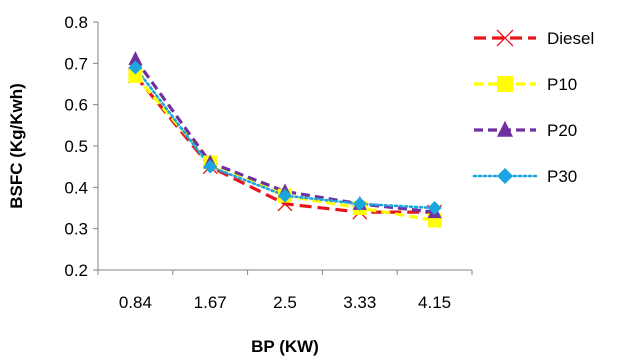 The width and height of the screenshot is (617, 362). I want to click on y-tick-label: 0.3, so click(76, 229).